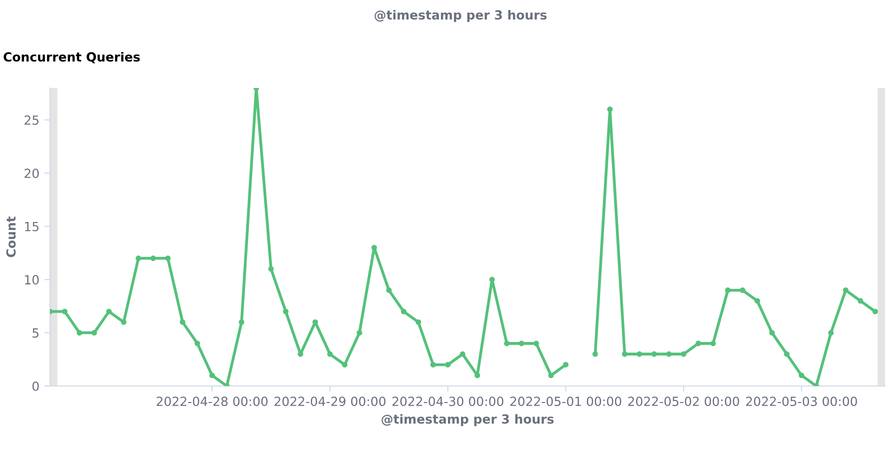 The width and height of the screenshot is (889, 457). I want to click on y-tick-label: 15, so click(31, 227).